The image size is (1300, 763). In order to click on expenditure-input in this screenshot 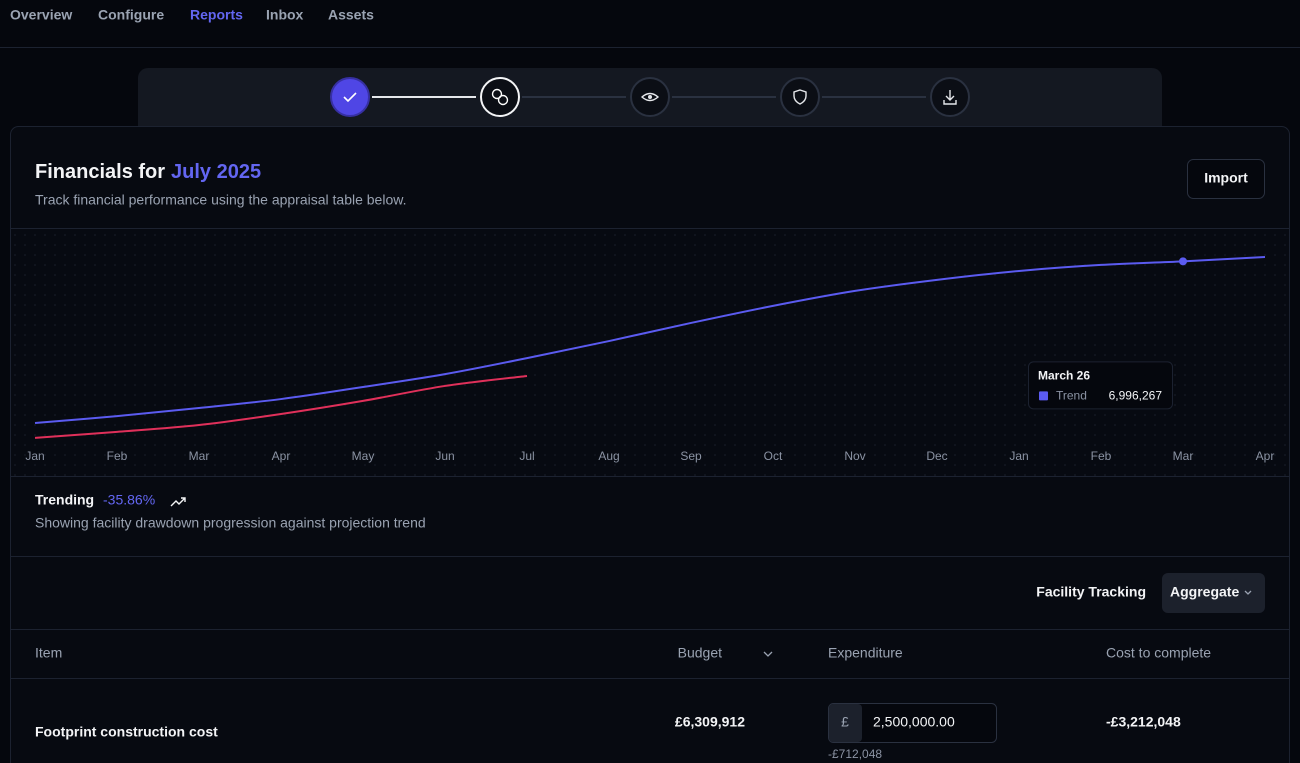, I will do `click(912, 723)`.